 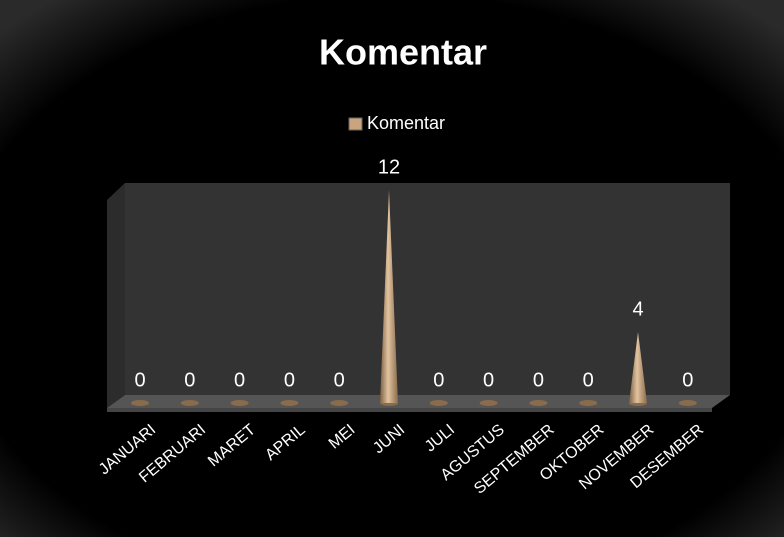 I want to click on data-label: 12, so click(x=389, y=167).